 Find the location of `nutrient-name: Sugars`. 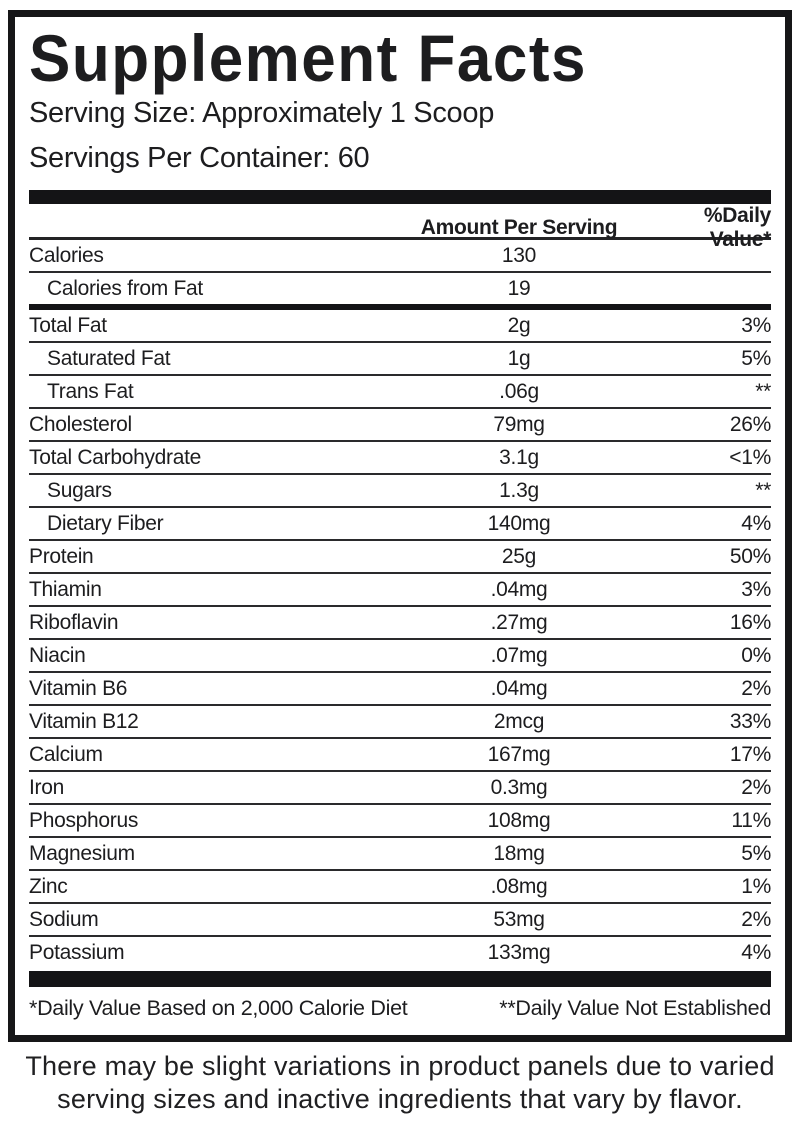

nutrient-name: Sugars is located at coordinates (79, 490).